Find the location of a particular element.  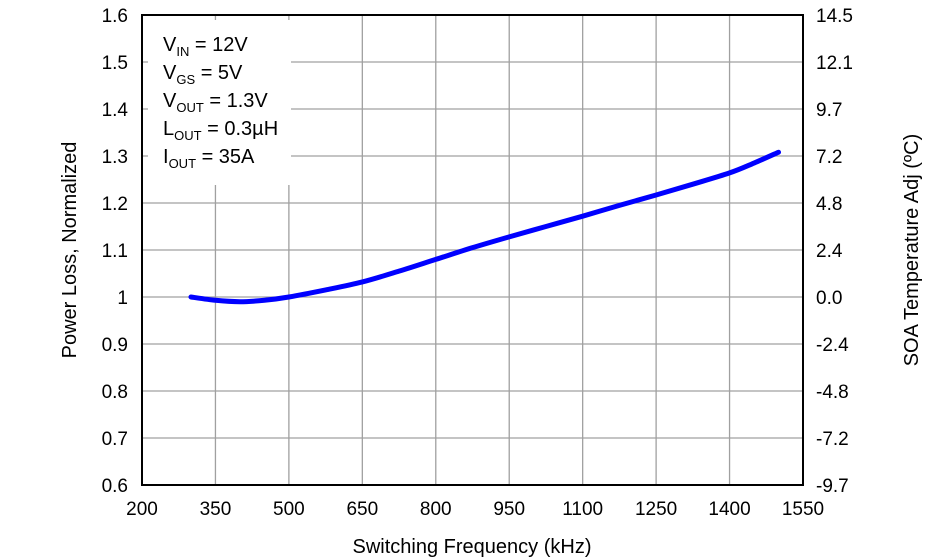

annotation-line: IOUT = 35A is located at coordinates (209, 158).